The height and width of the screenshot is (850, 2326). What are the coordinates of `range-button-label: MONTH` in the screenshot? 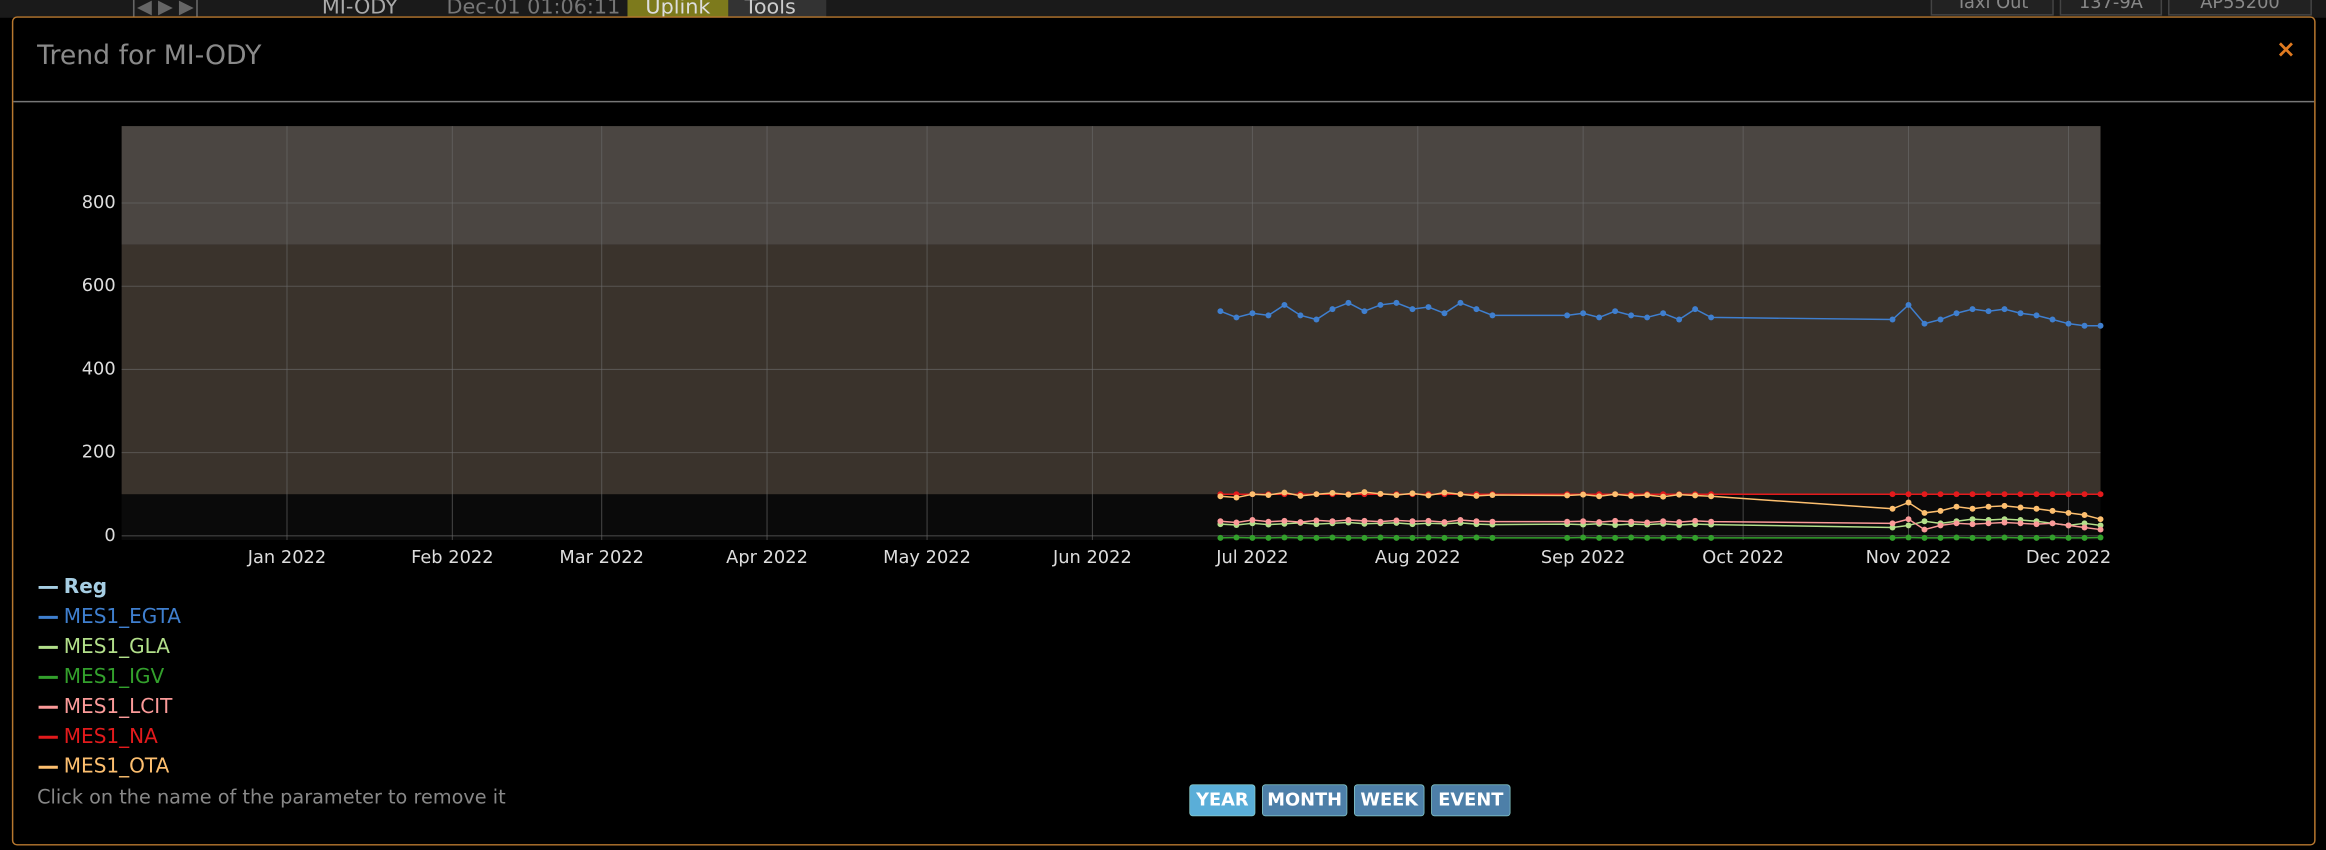 It's located at (1304, 799).